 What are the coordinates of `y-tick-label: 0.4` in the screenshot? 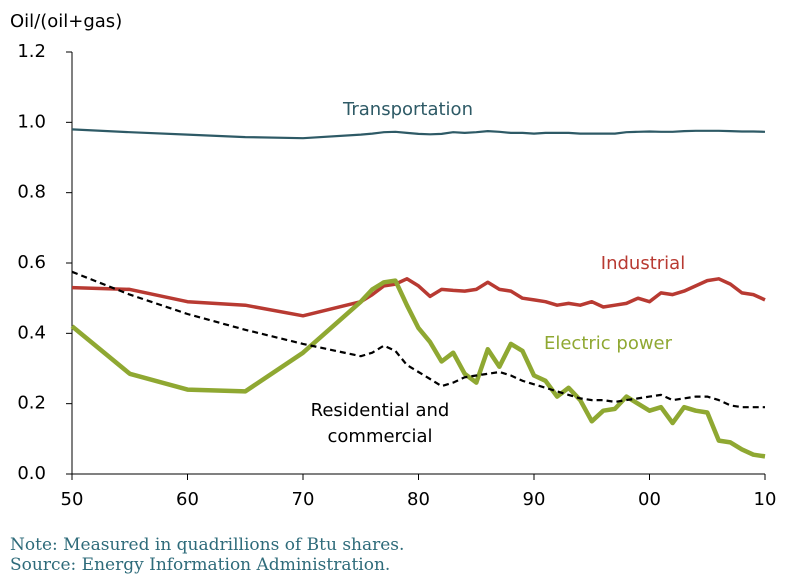 It's located at (31, 332).